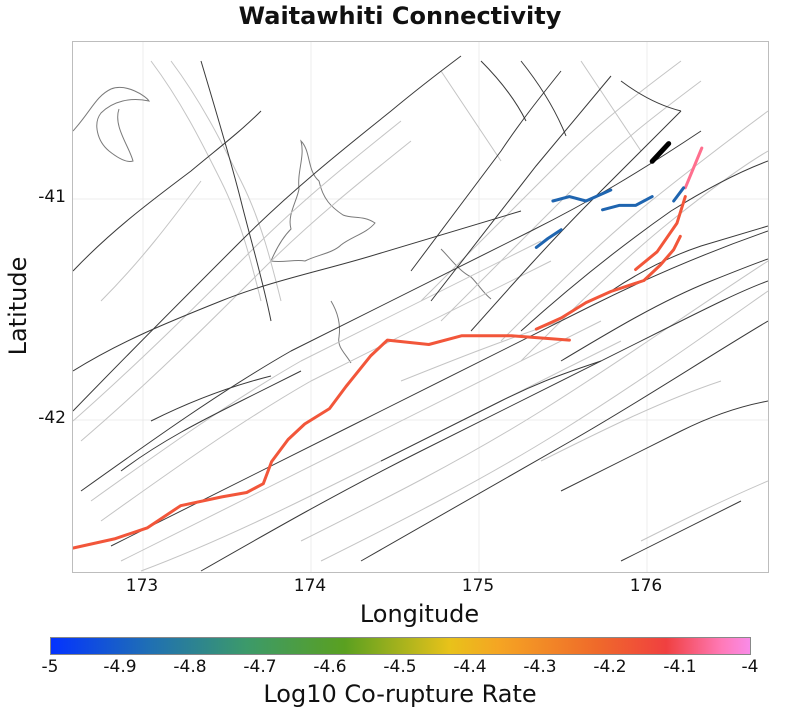 This screenshot has height=718, width=800. I want to click on x-tick-label: 175, so click(478, 586).